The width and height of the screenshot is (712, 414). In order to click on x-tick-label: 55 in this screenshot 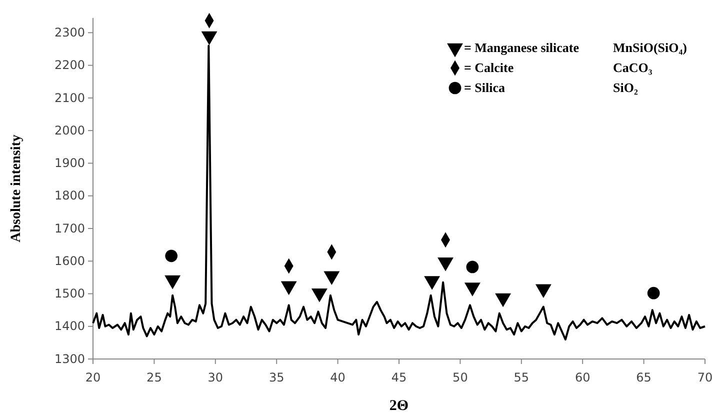, I will do `click(522, 377)`.